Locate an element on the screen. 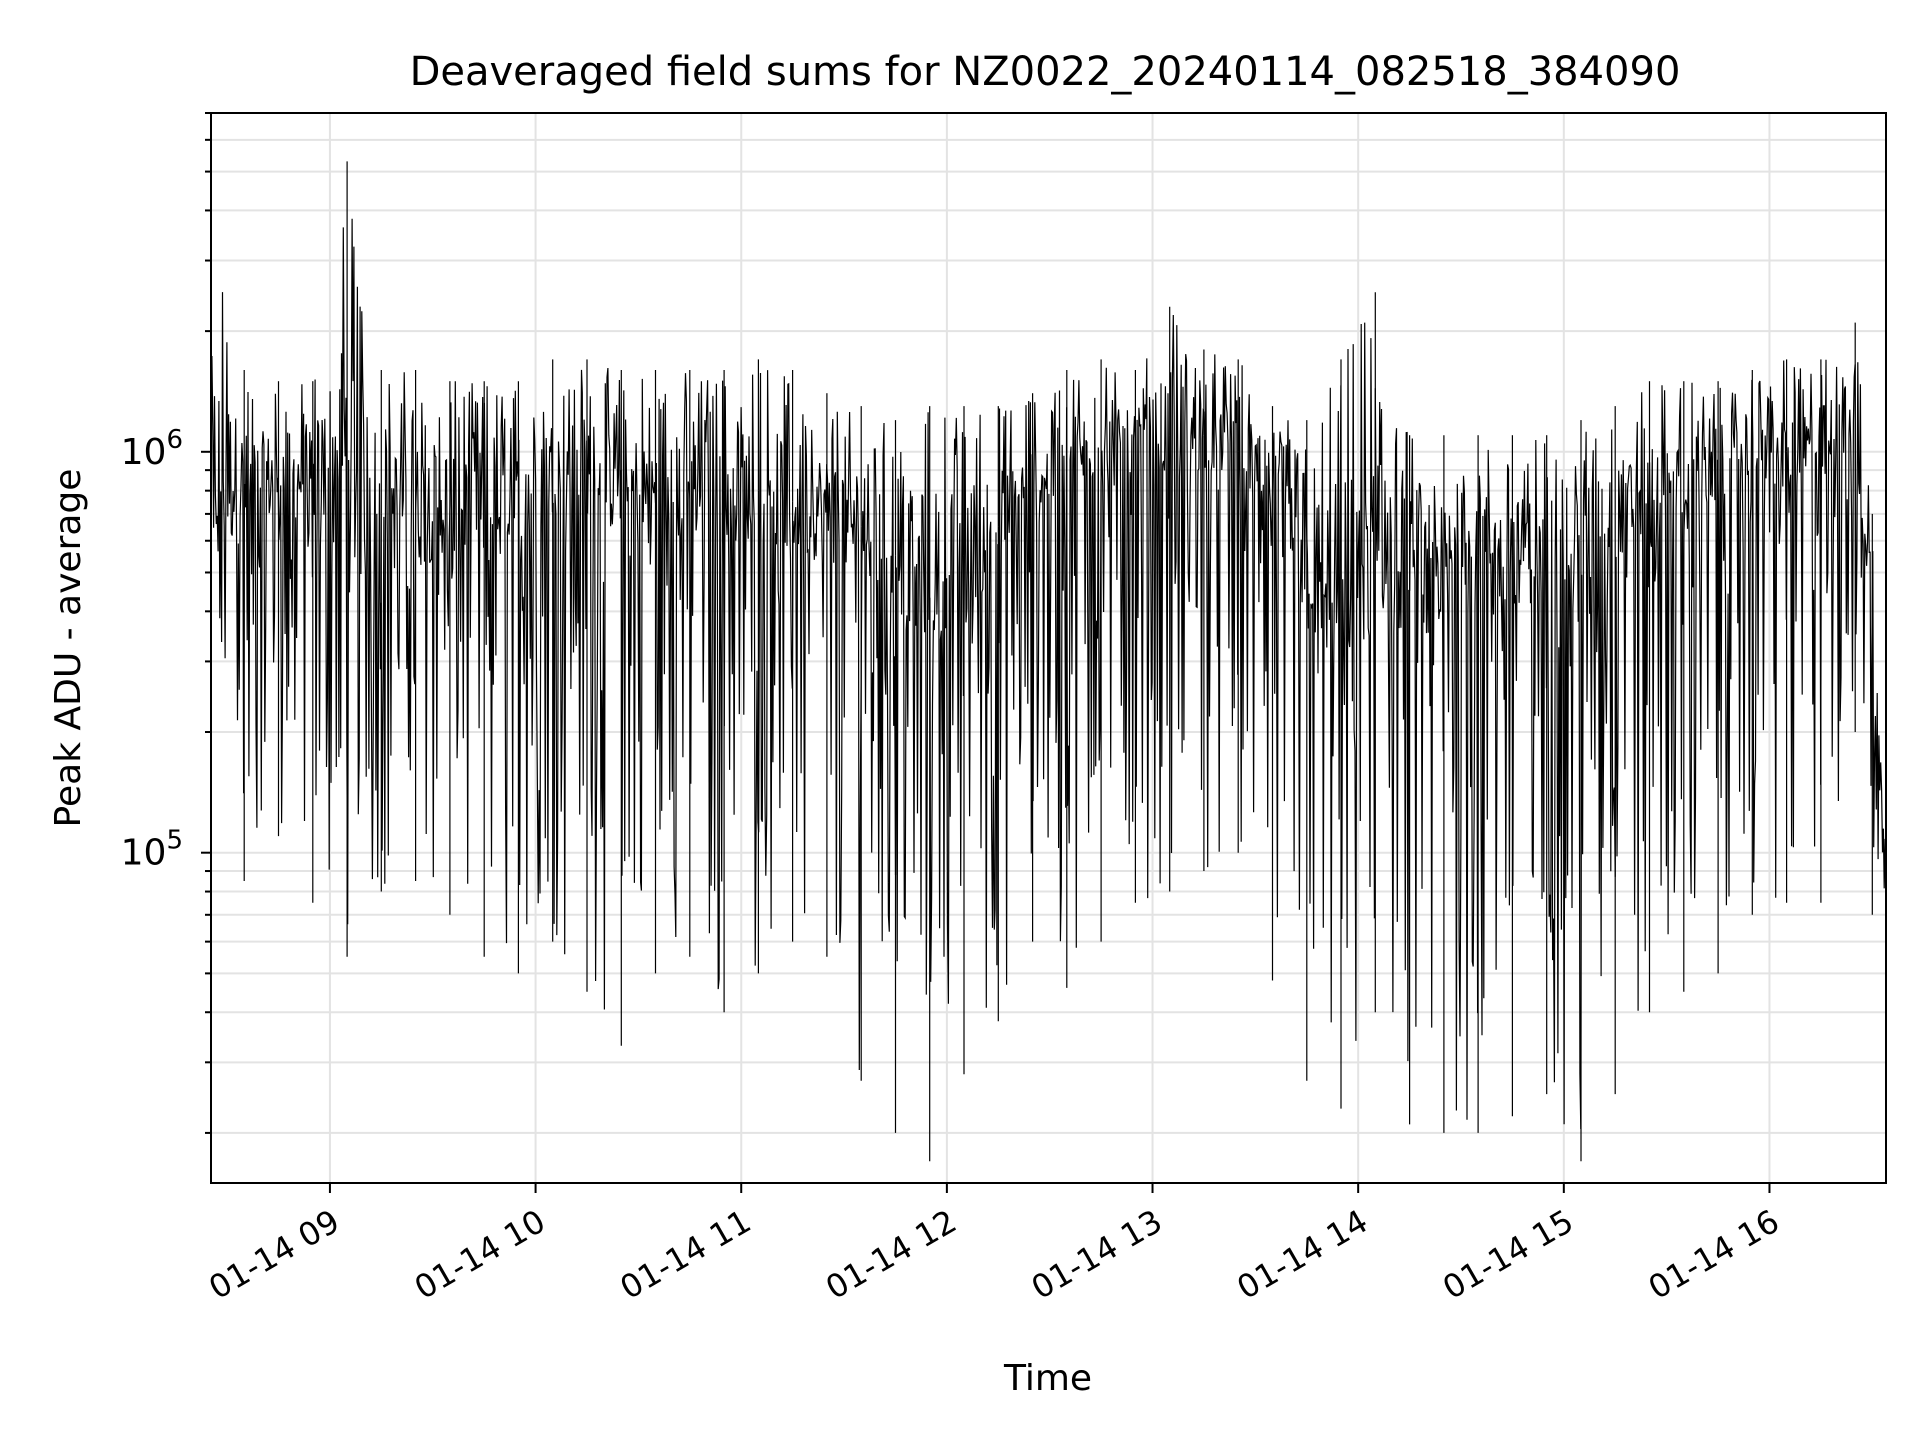 The width and height of the screenshot is (1920, 1440). y-tick-label: 10⁵ is located at coordinates (152, 850).